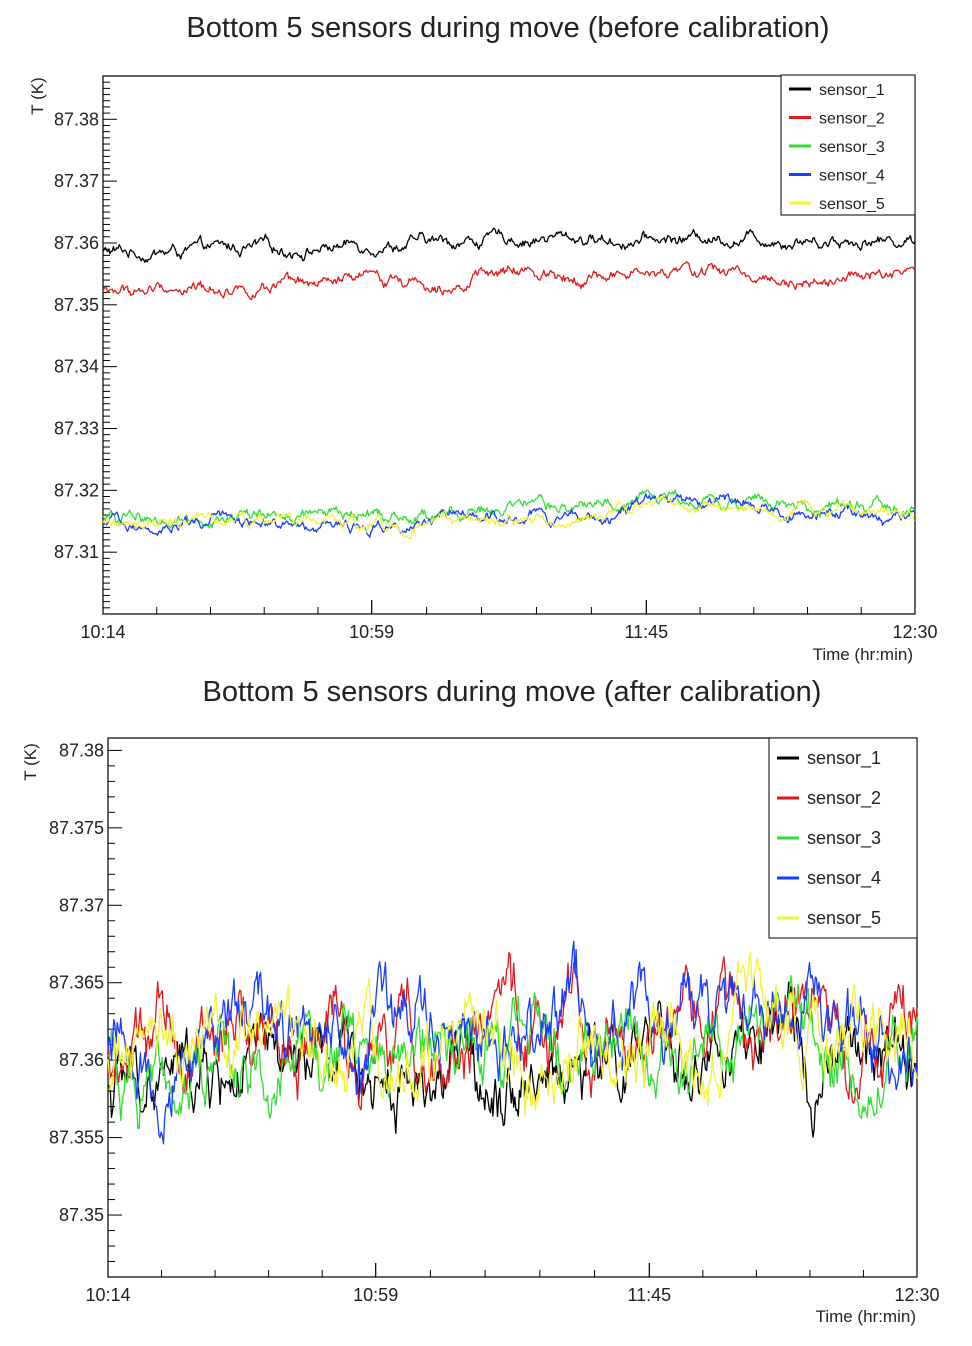  Describe the element at coordinates (76, 828) in the screenshot. I see `y-tick-label: 87.375` at that location.